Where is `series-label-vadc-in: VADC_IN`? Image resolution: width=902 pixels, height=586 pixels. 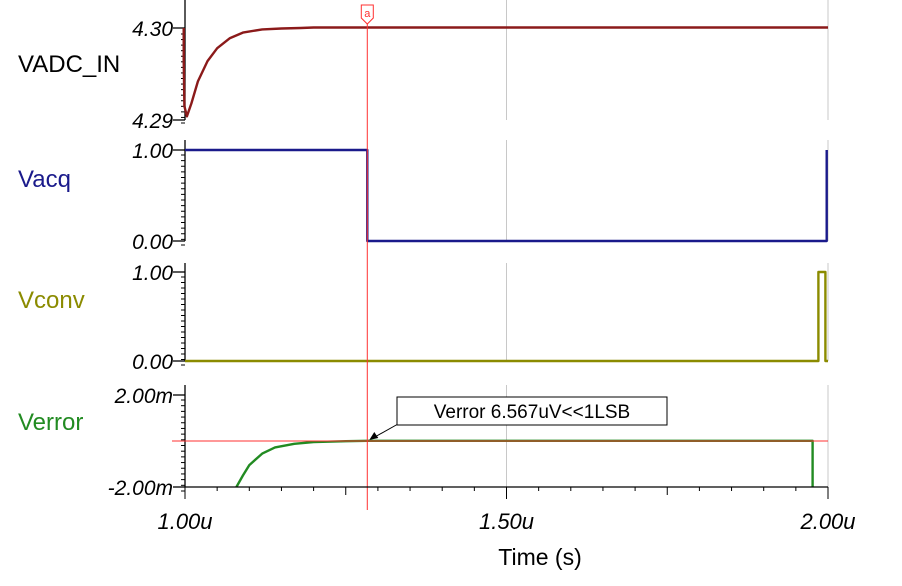
series-label-vadc-in: VADC_IN is located at coordinates (69, 64).